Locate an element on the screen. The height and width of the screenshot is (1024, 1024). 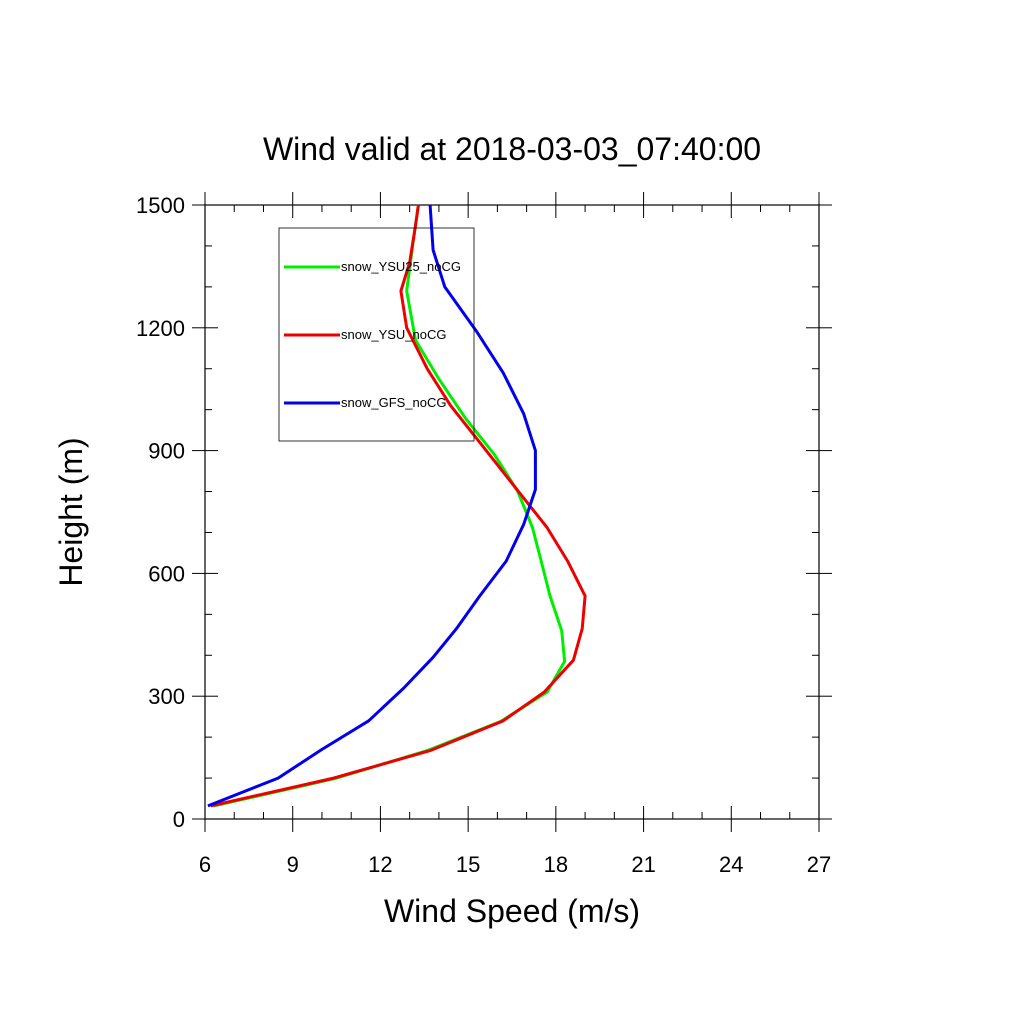
x-tick-label: 15 is located at coordinates (468, 864).